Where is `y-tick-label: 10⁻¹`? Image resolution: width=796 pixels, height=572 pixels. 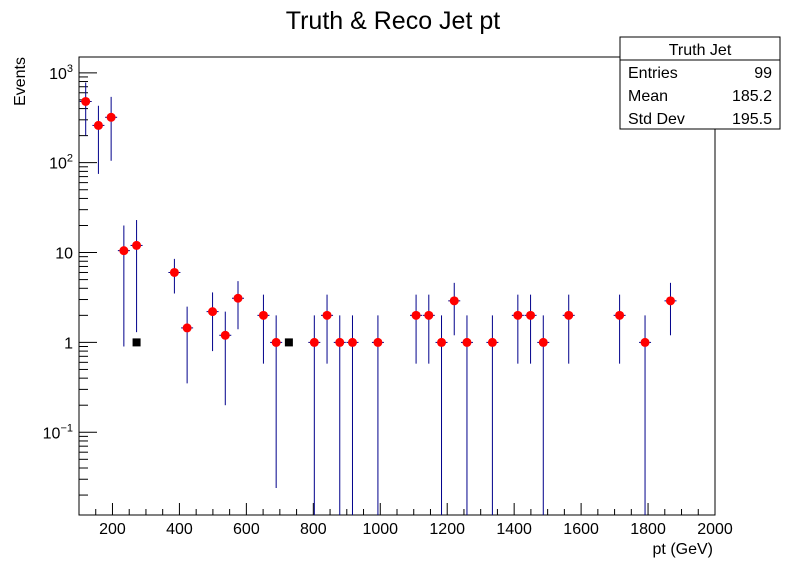
y-tick-label: 10⁻¹ is located at coordinates (58, 432).